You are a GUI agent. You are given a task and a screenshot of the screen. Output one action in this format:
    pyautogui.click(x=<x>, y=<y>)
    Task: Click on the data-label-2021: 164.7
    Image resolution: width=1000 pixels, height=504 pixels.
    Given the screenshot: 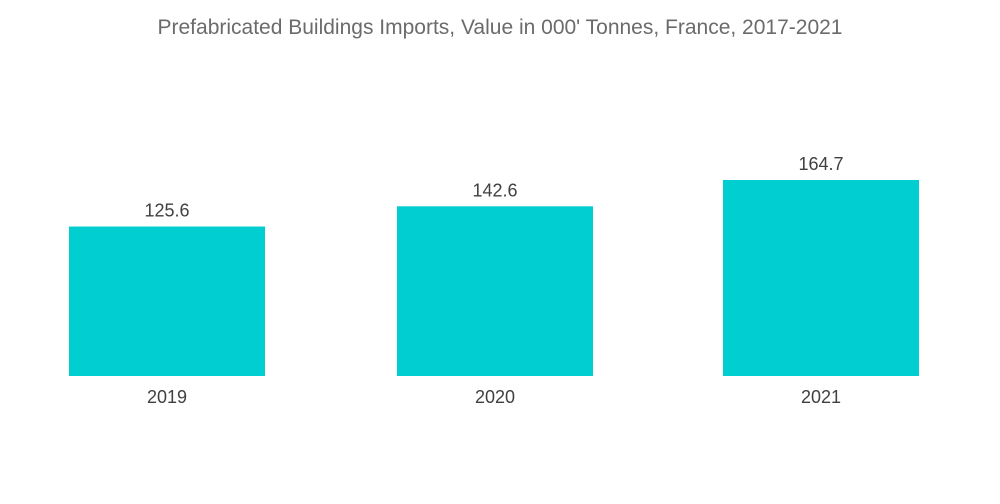 What is the action you would take?
    pyautogui.click(x=820, y=164)
    